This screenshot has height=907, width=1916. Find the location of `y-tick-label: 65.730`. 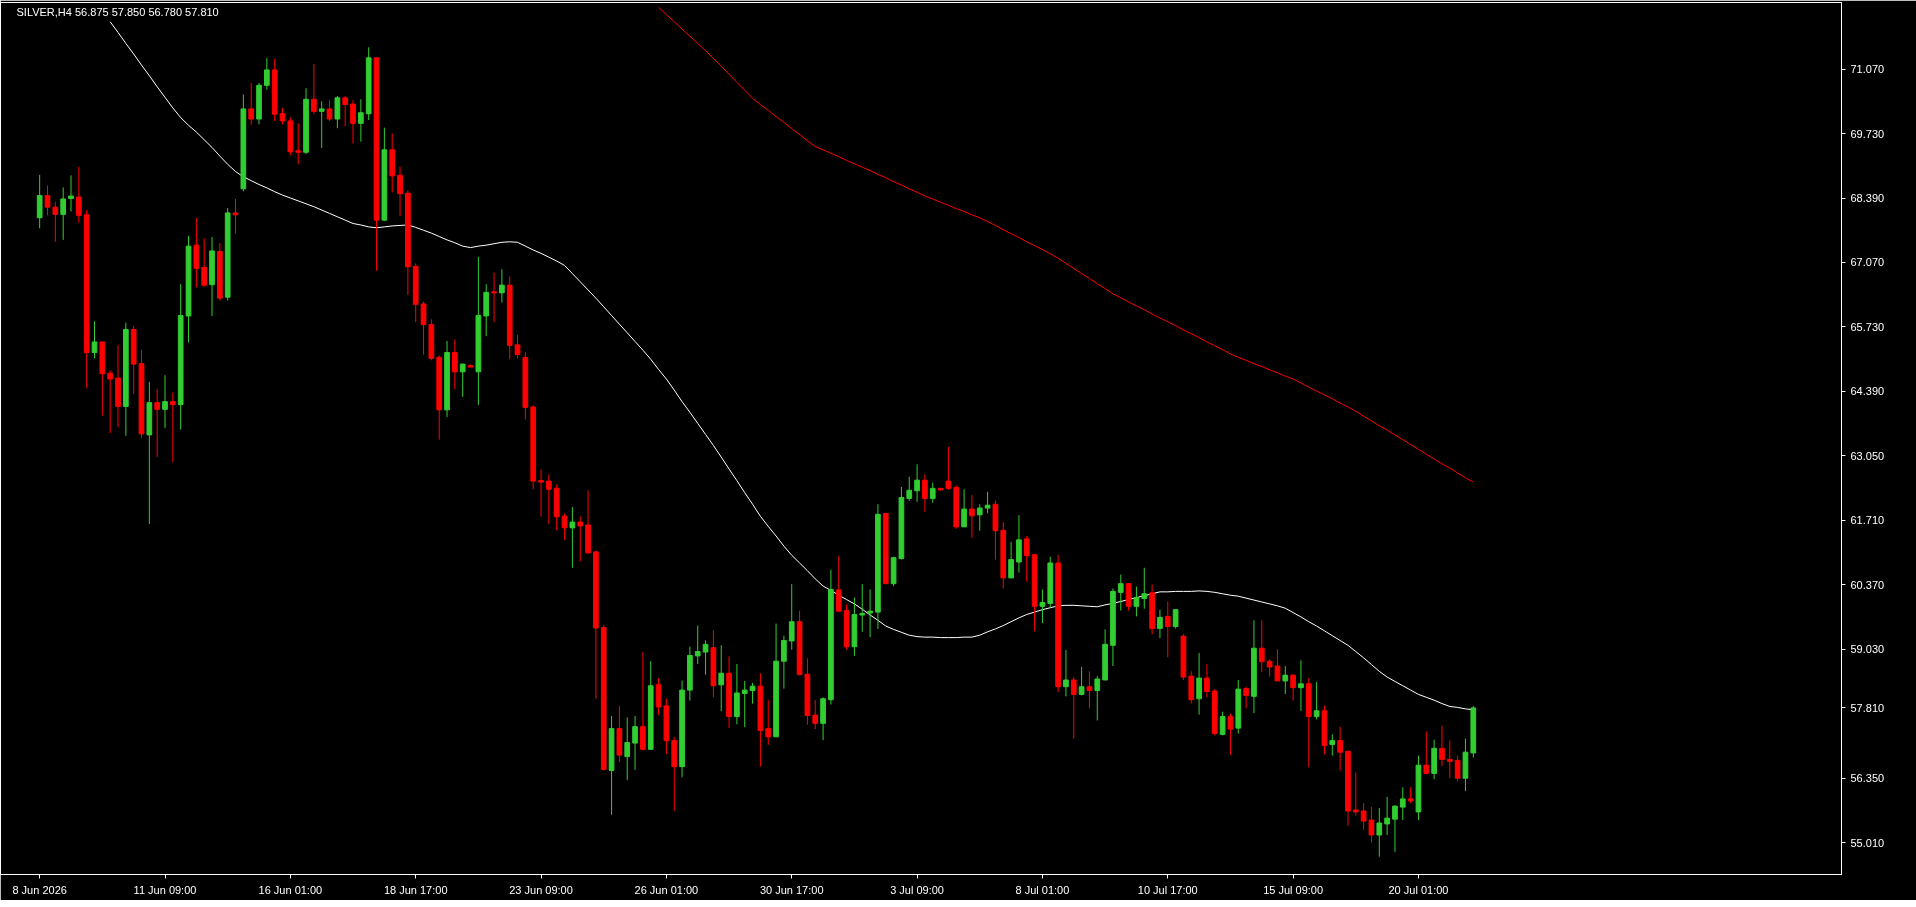

y-tick-label: 65.730 is located at coordinates (1867, 326).